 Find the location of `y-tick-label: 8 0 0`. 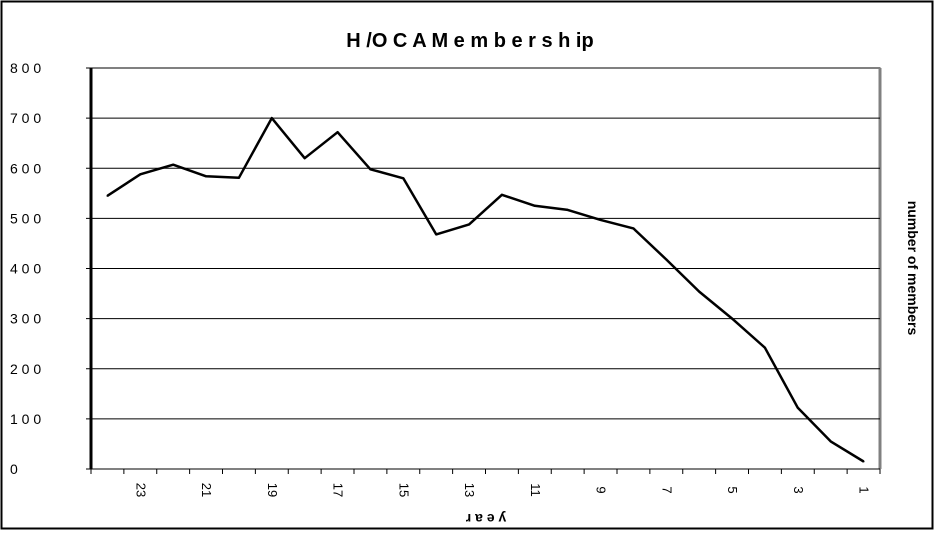

y-tick-label: 8 0 0 is located at coordinates (25, 68).